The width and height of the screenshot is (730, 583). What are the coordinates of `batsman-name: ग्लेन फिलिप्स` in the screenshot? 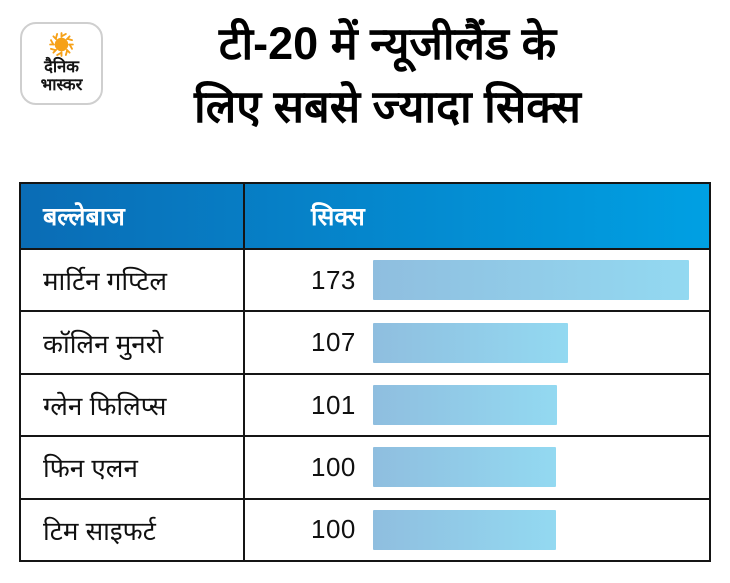 It's located at (133, 405).